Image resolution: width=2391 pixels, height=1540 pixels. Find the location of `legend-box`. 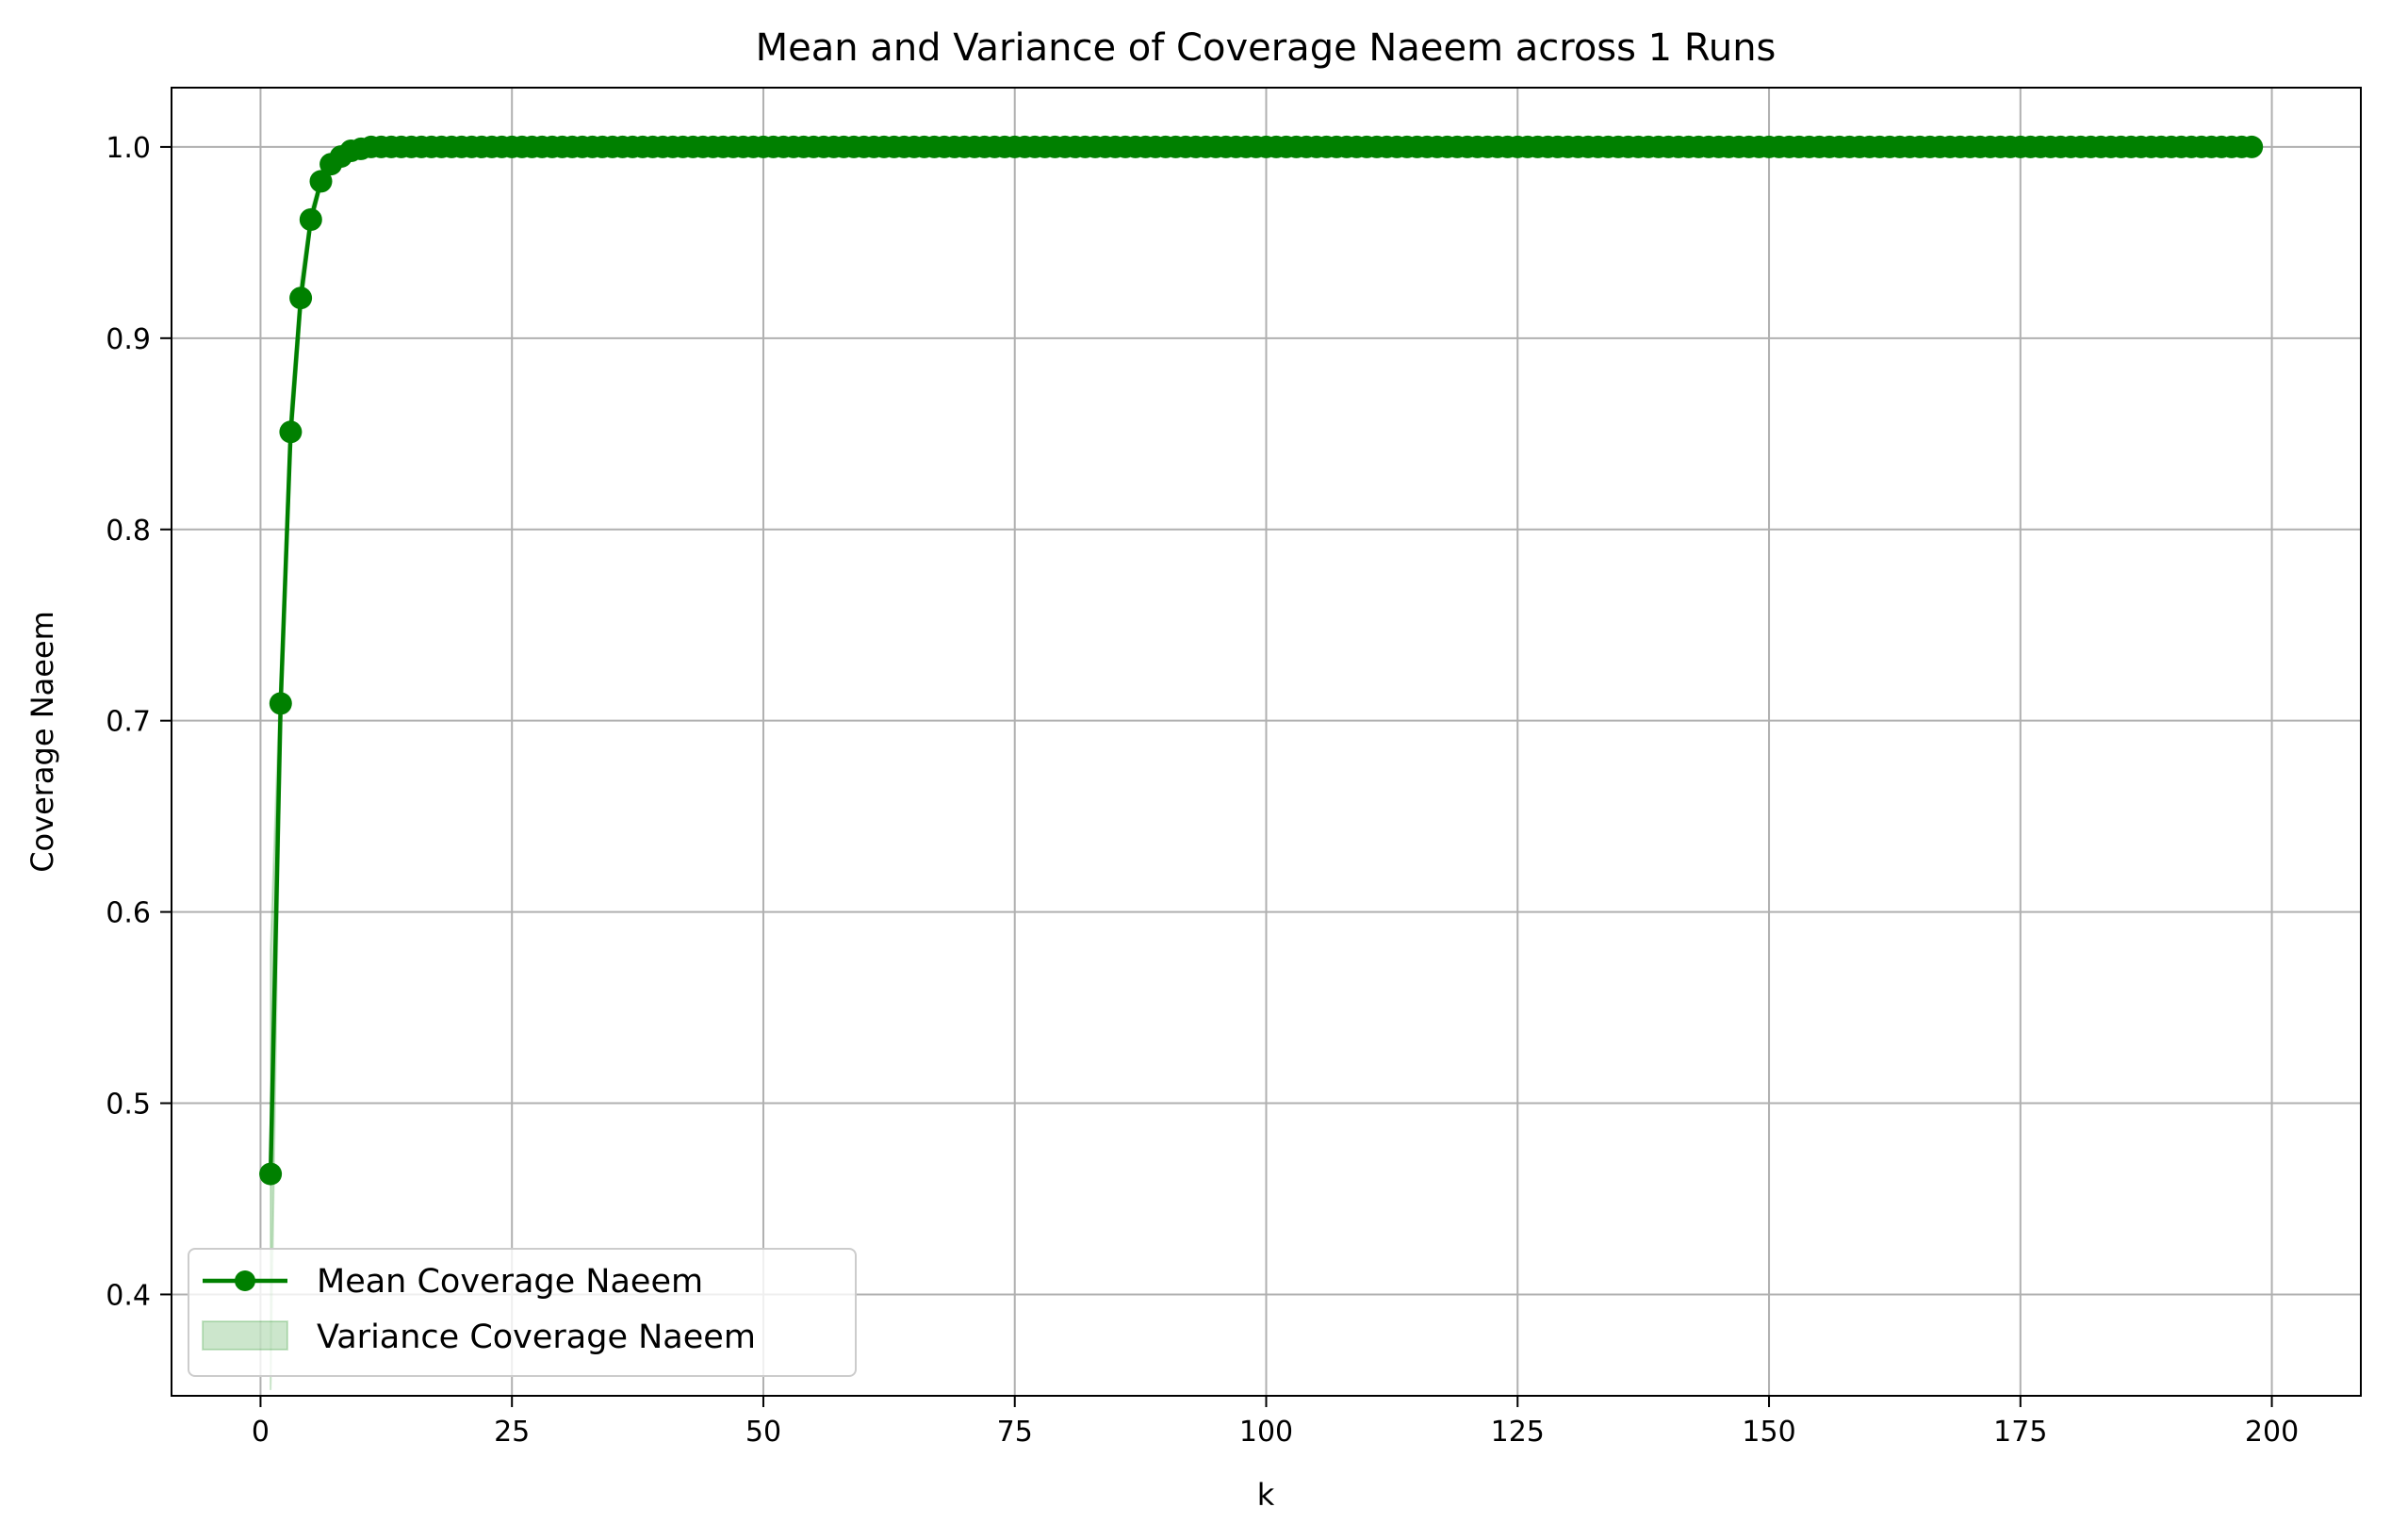

legend-box is located at coordinates (522, 1312).